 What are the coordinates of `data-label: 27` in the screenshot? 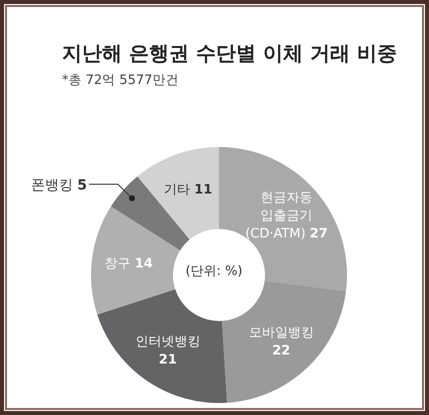 It's located at (319, 234).